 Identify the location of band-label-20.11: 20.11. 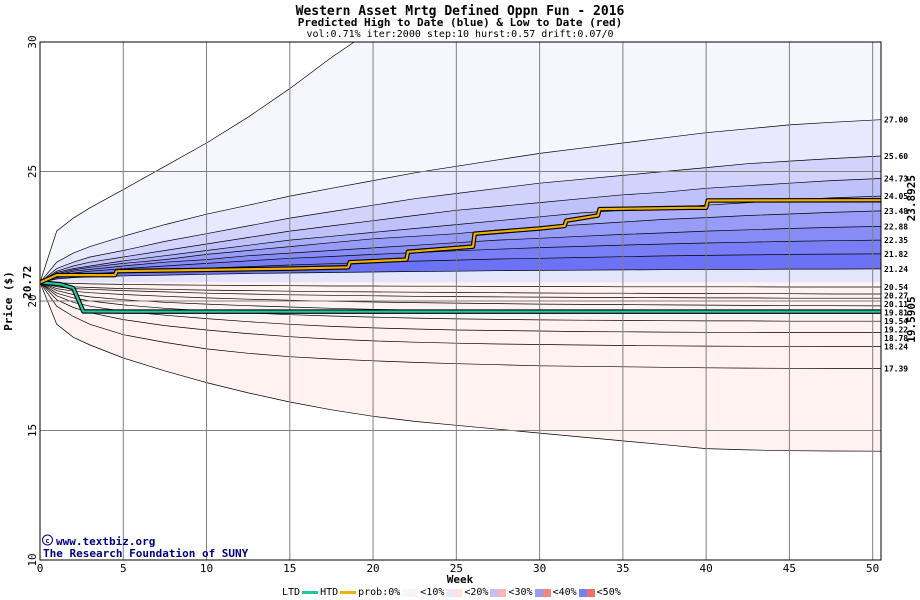
(896, 304).